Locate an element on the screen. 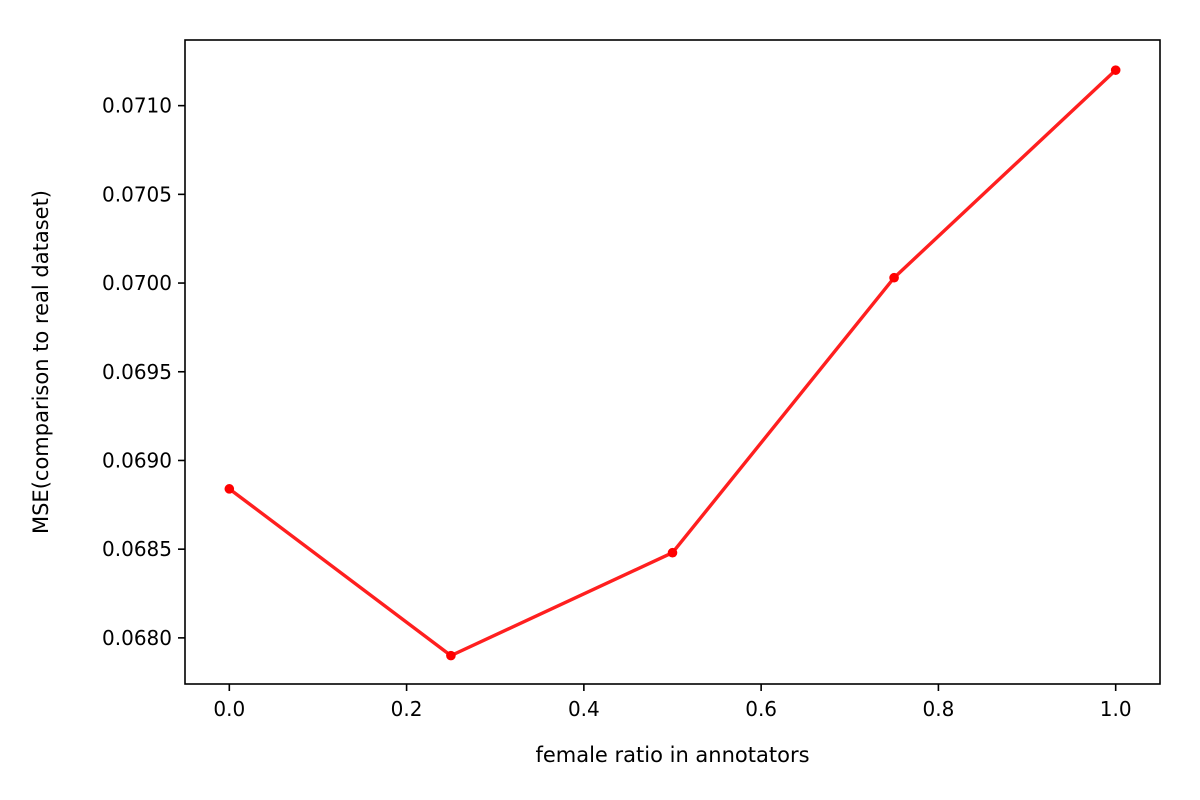  y-tick-label: 0.0690 is located at coordinates (137, 460).